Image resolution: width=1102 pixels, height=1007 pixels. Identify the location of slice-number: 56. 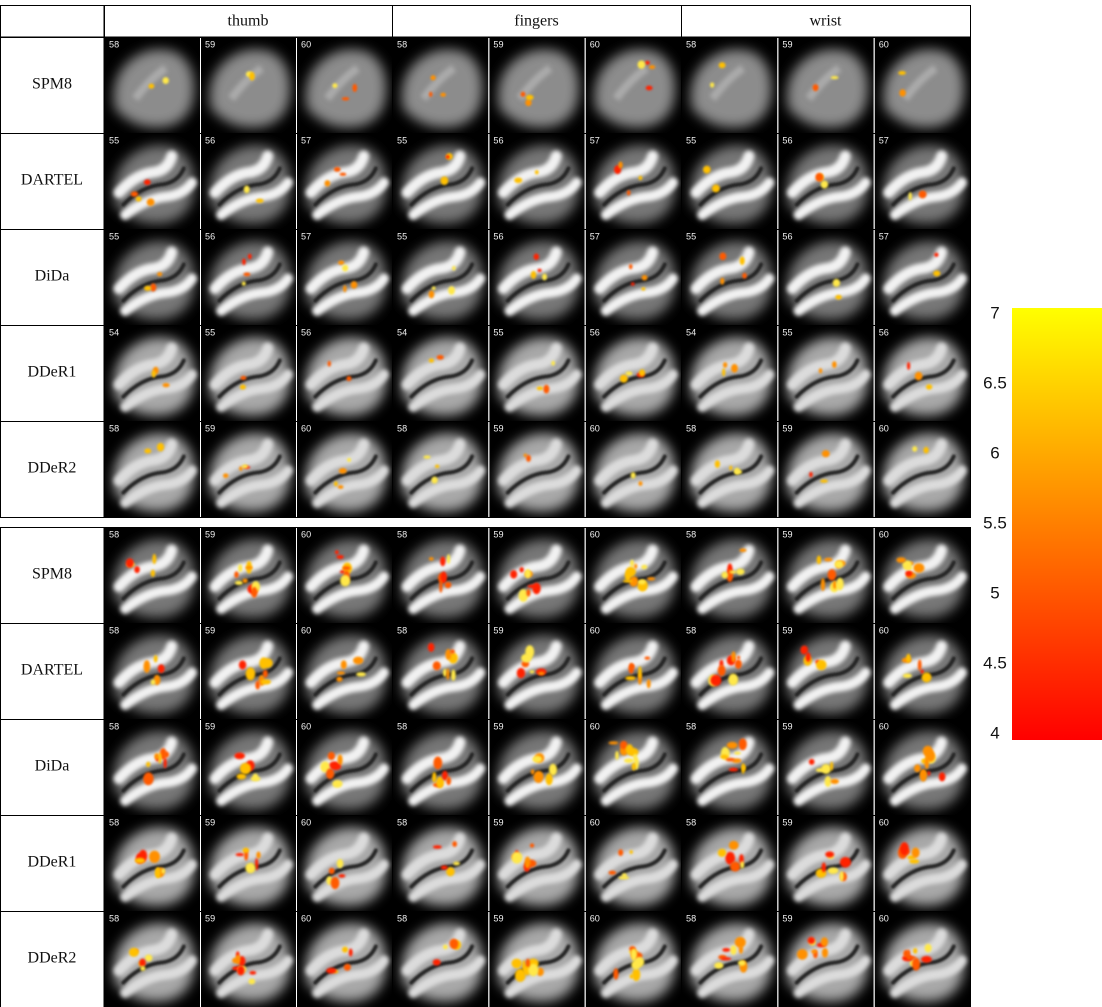
(210, 236).